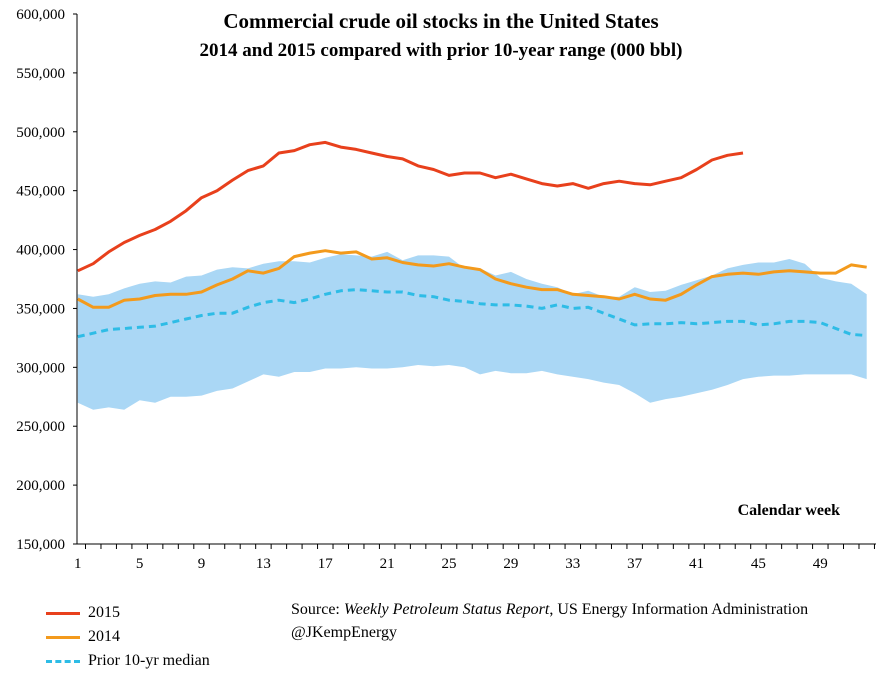 This screenshot has height=686, width=887. Describe the element at coordinates (40, 251) in the screenshot. I see `y-tick-label: 400,000` at that location.